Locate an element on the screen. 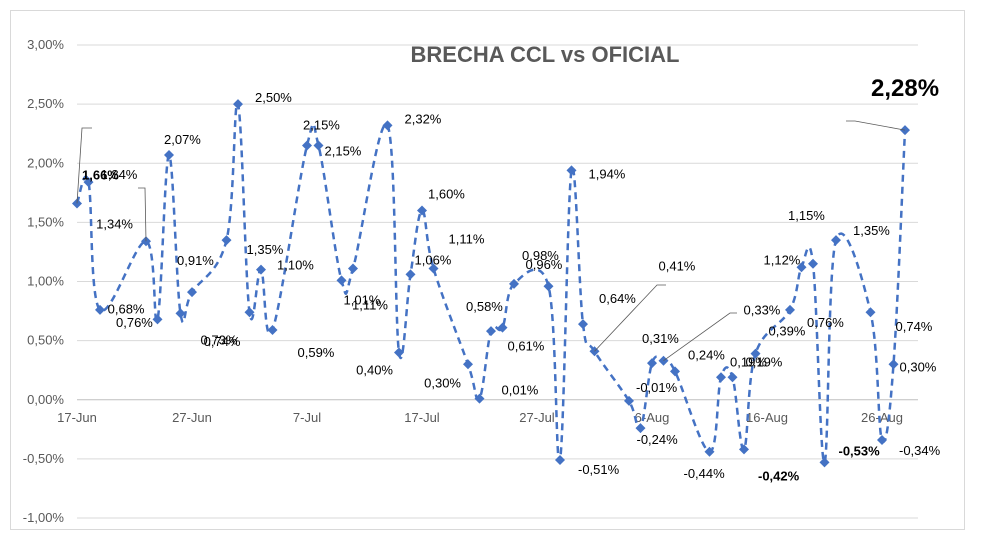  data-label: 2,15% is located at coordinates (321, 125).